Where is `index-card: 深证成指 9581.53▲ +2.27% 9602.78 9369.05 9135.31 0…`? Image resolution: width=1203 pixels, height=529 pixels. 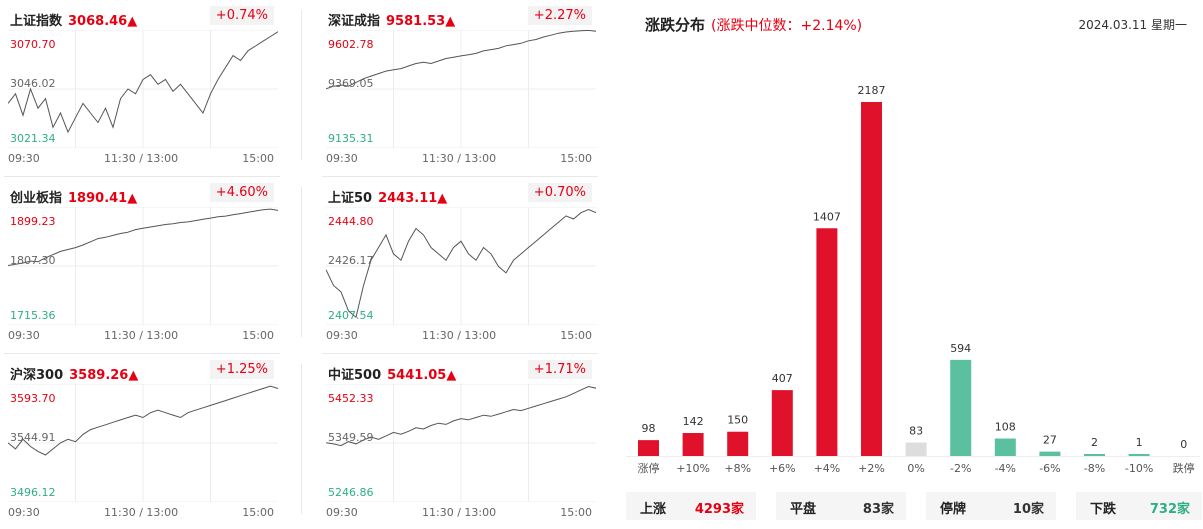
index-card: 深证成指 9581.53▲ +2.27% 9602.78 9369.05 9135.31 0… is located at coordinates (458, 87).